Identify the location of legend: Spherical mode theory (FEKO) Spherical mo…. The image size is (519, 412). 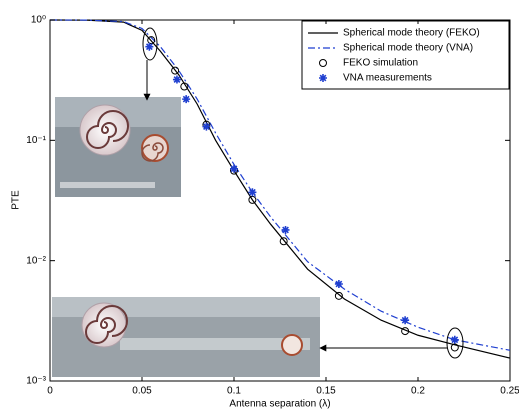
(405, 55).